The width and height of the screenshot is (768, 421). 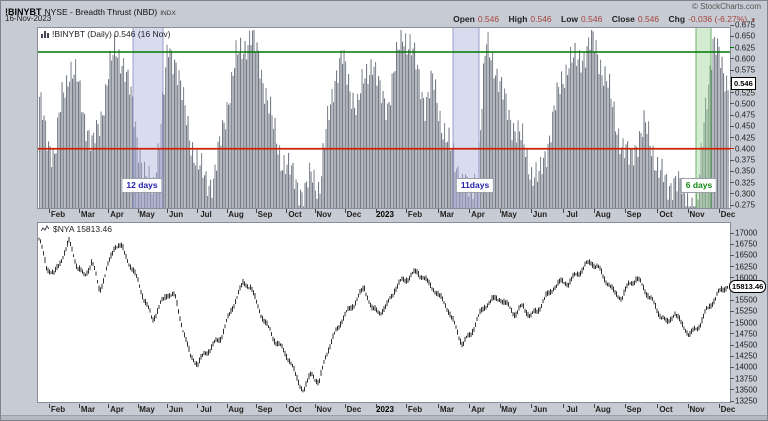 What do you see at coordinates (88, 409) in the screenshot?
I see `month-label: Mar` at bounding box center [88, 409].